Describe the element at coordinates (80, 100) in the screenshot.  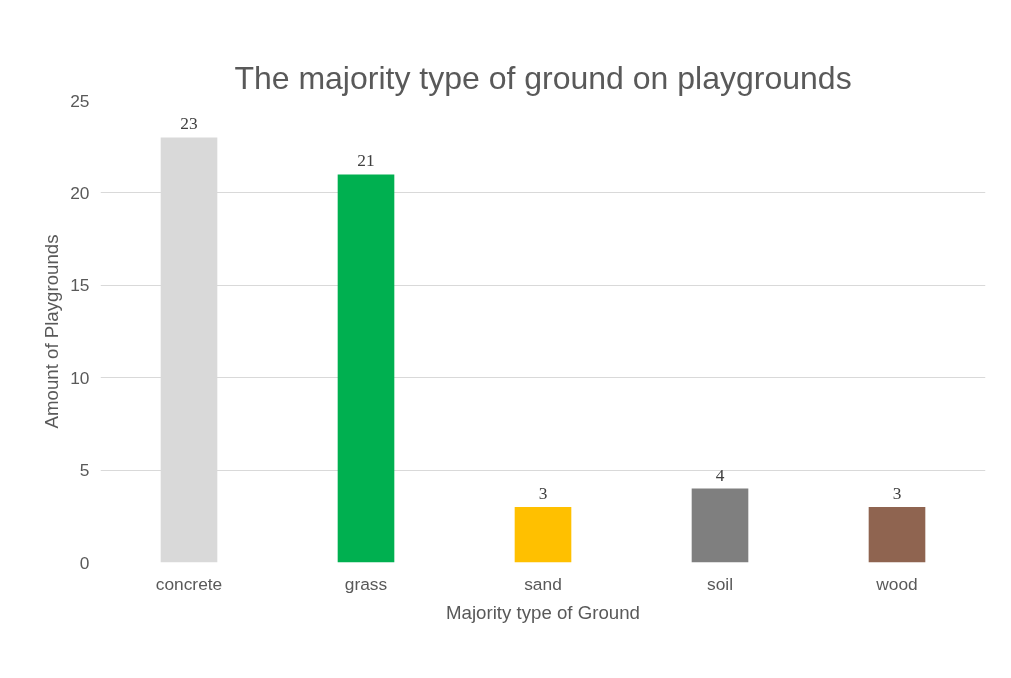
I see `y-tick-label: 25` at that location.